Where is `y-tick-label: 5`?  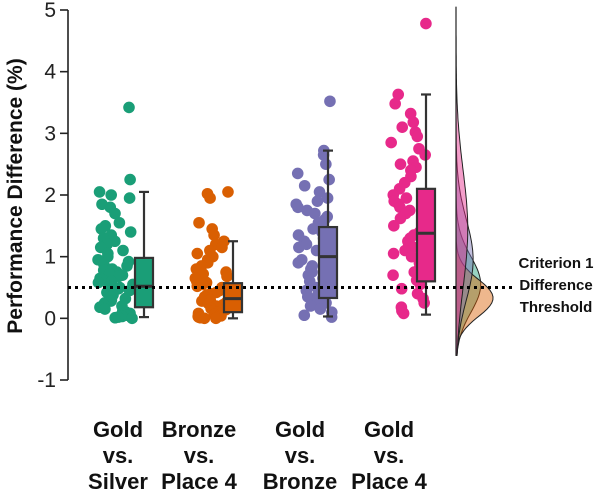
y-tick-label: 5 is located at coordinates (50, 11).